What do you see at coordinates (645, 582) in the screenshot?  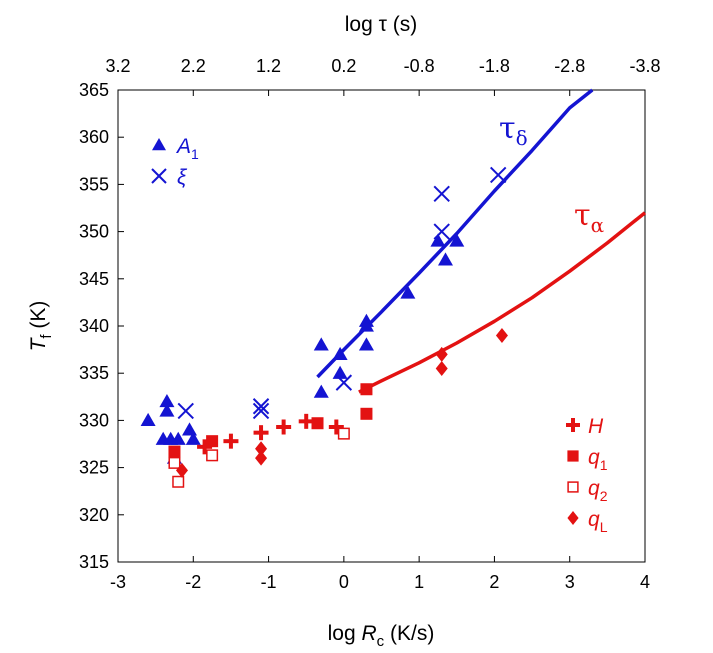 I see `x-tick-label: 4` at bounding box center [645, 582].